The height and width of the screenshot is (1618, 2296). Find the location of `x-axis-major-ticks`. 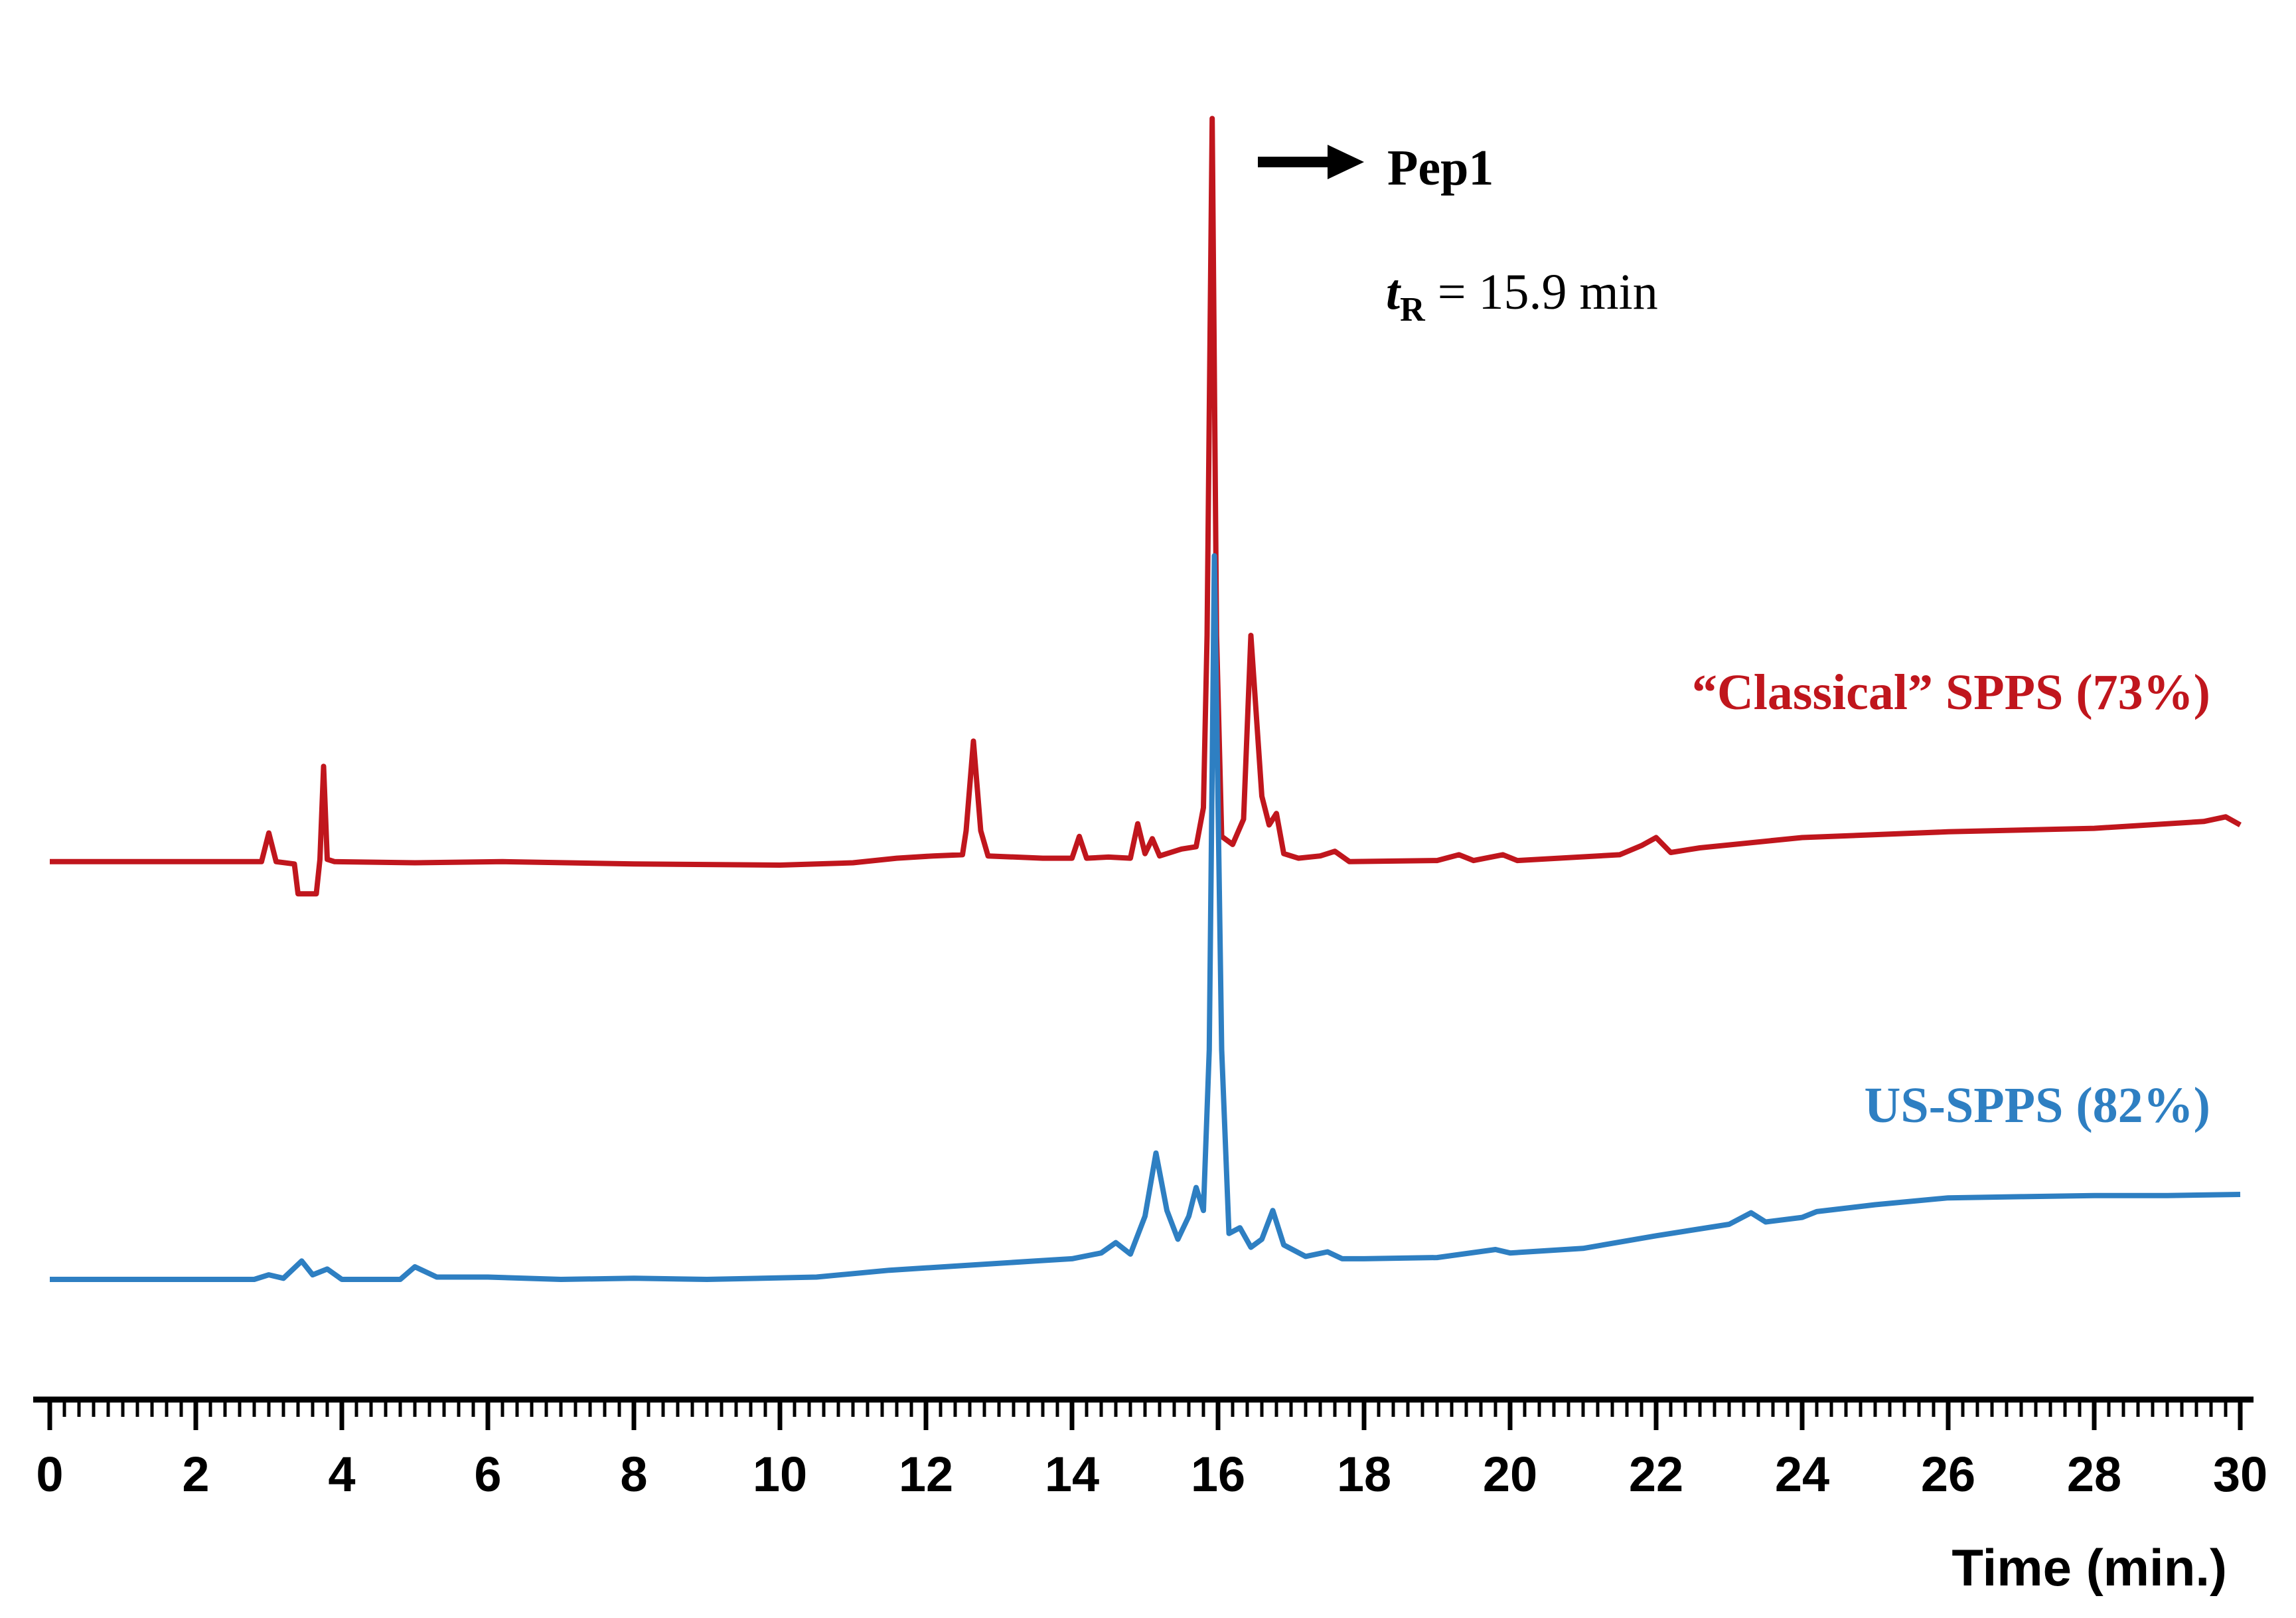

x-axis-major-ticks is located at coordinates (1145, 1415).